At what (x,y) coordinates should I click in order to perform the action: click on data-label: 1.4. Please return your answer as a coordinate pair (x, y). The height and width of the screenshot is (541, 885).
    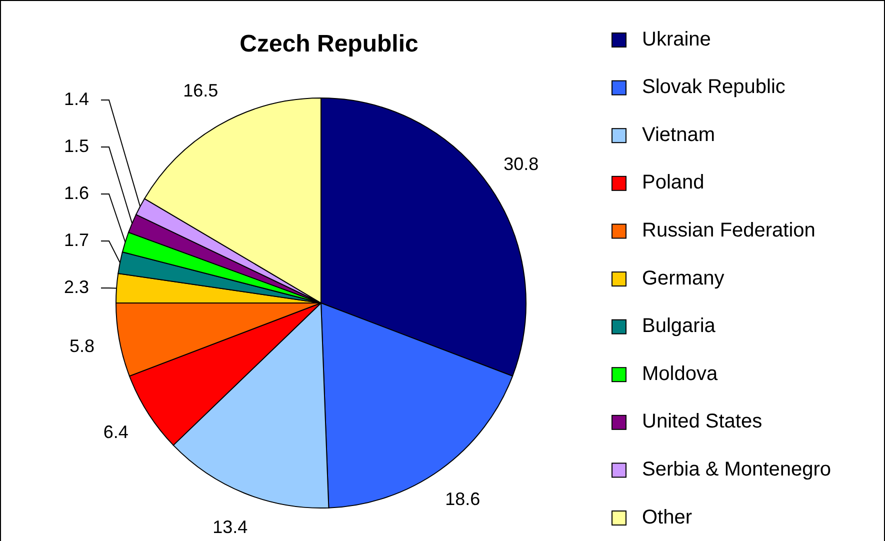
    Looking at the image, I should click on (76, 98).